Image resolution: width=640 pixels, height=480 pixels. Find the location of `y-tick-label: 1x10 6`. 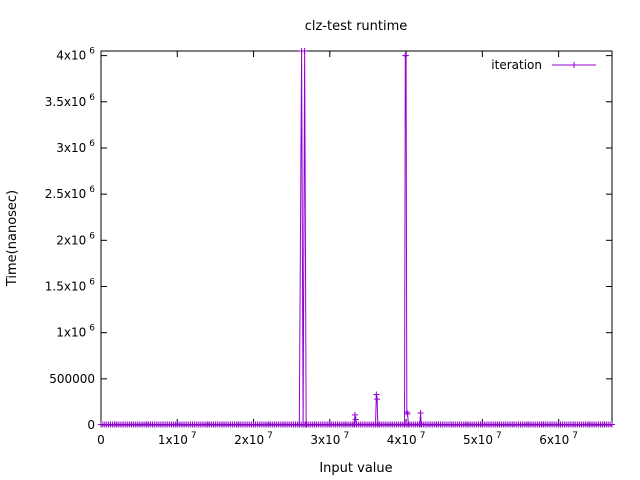

y-tick-label: 1x10 6 is located at coordinates (75, 332).